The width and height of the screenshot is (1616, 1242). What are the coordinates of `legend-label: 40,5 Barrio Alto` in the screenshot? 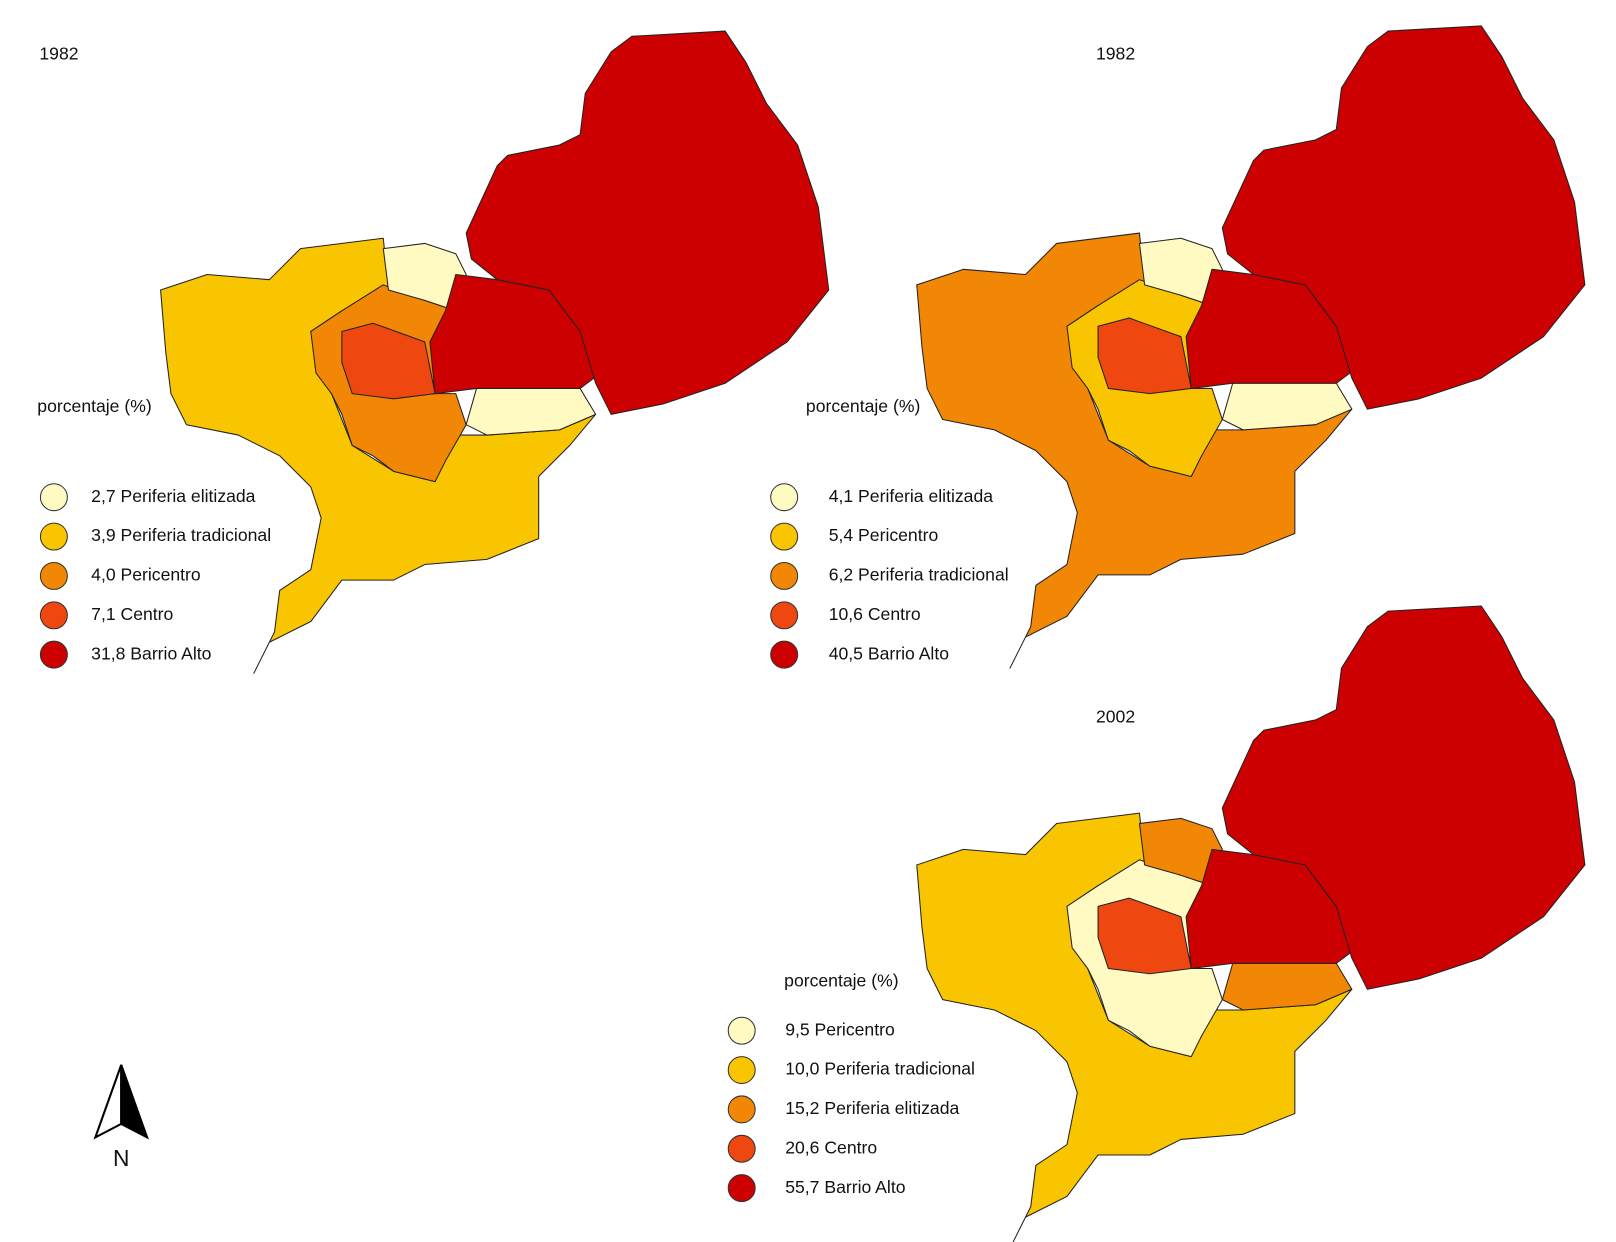 It's located at (889, 653).